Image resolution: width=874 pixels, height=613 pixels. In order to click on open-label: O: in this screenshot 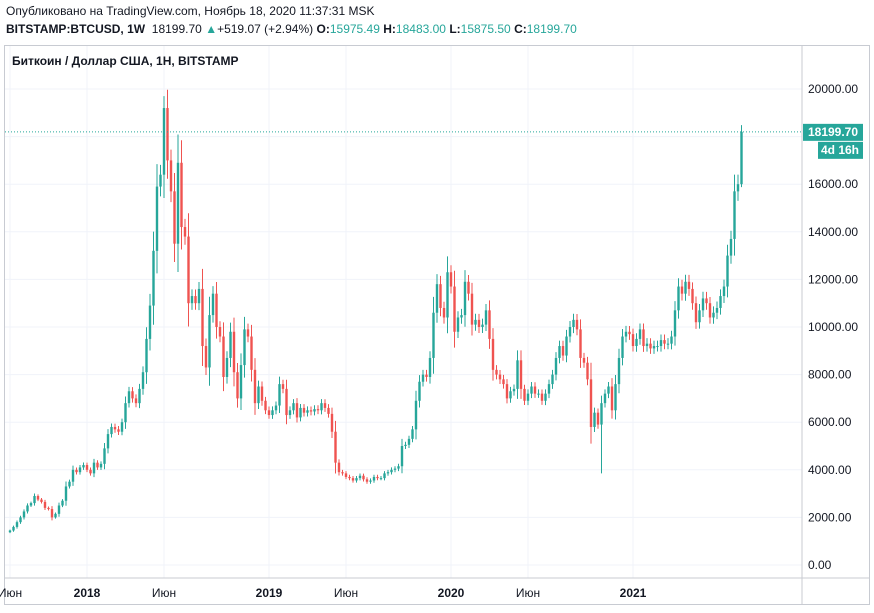, I will do `click(323, 29)`.